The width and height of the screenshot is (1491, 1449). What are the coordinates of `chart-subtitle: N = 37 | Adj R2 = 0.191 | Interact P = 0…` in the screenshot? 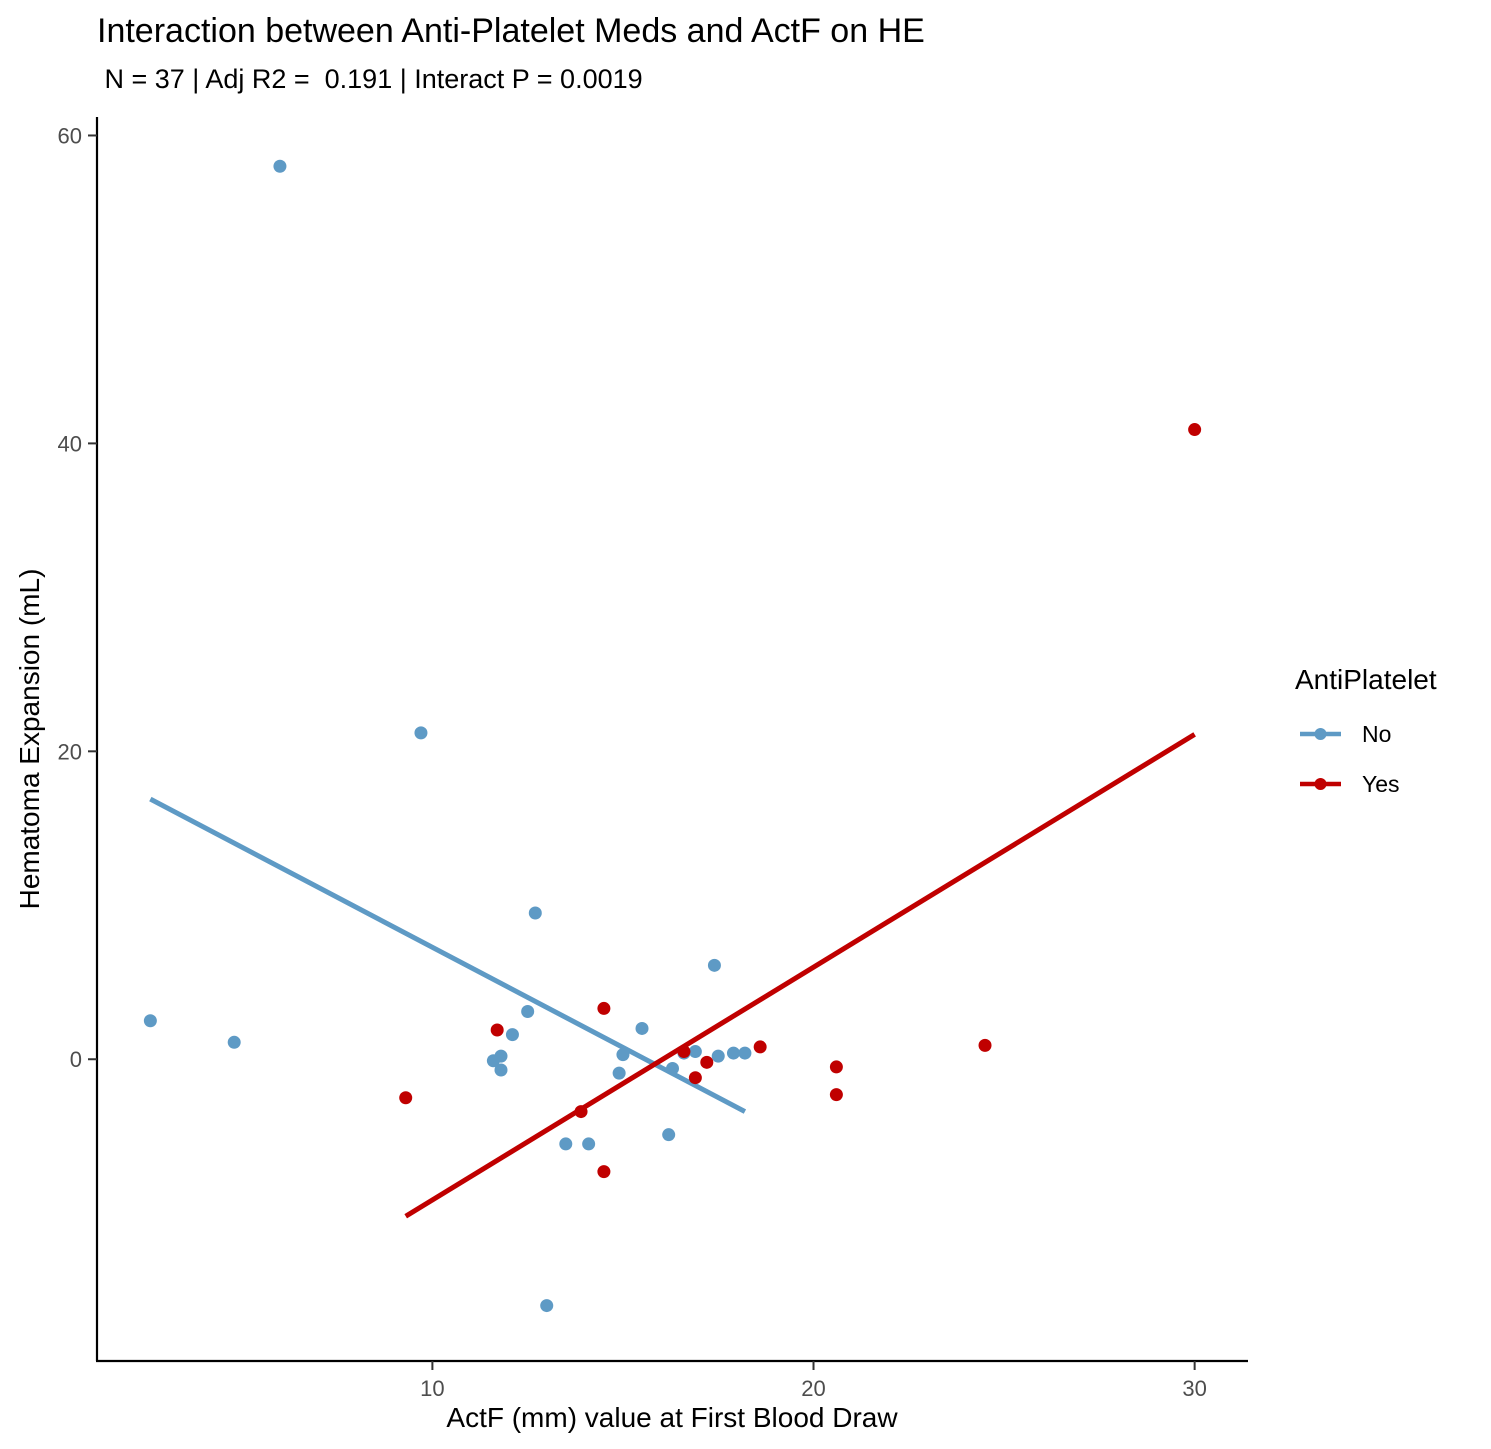 It's located at (370, 79).